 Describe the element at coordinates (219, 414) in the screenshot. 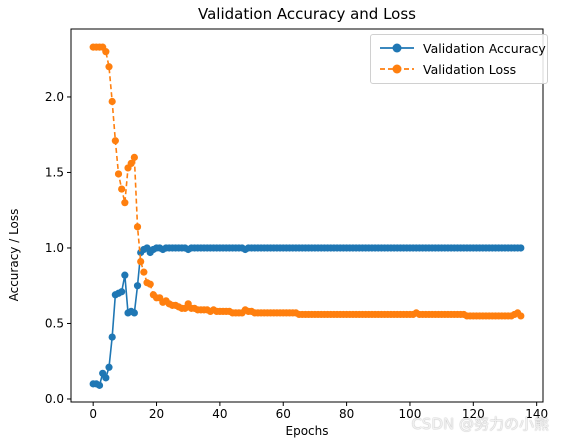

I see `x-tick-label-40: 40` at that location.